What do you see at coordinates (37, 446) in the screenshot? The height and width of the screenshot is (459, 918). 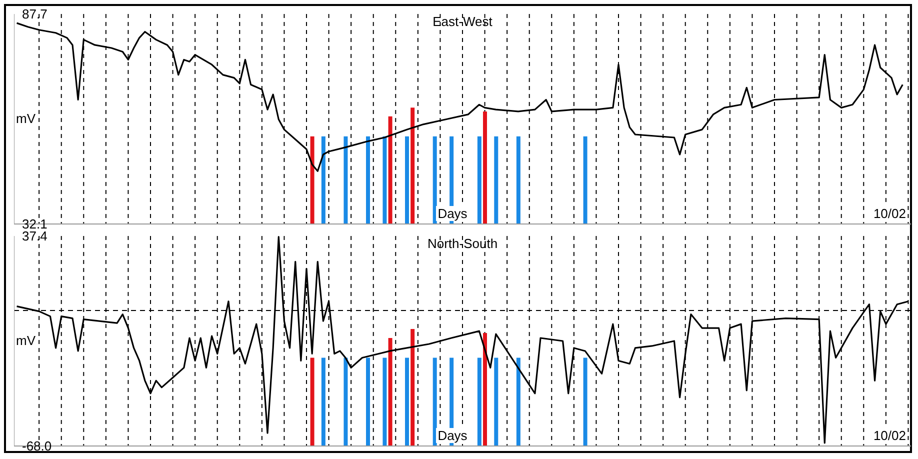 I see `y-tick-label: -68.0` at bounding box center [37, 446].